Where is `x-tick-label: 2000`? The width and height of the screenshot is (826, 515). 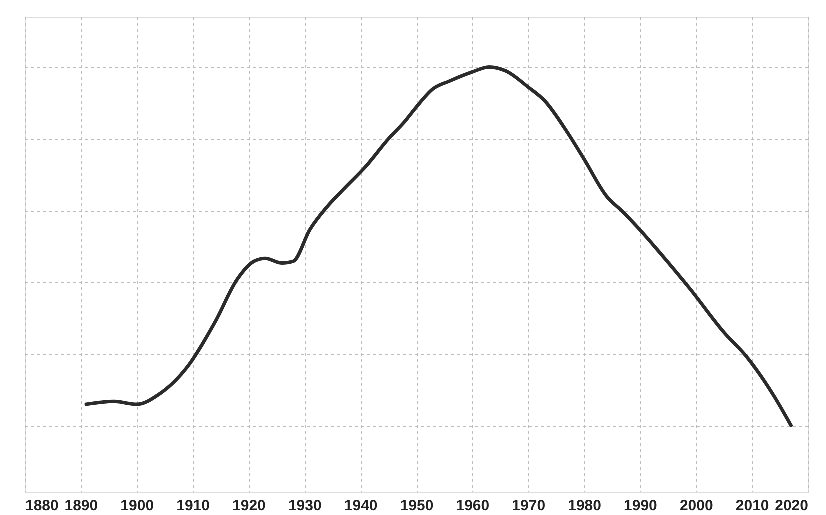
x-tick-label: 2000 is located at coordinates (697, 506).